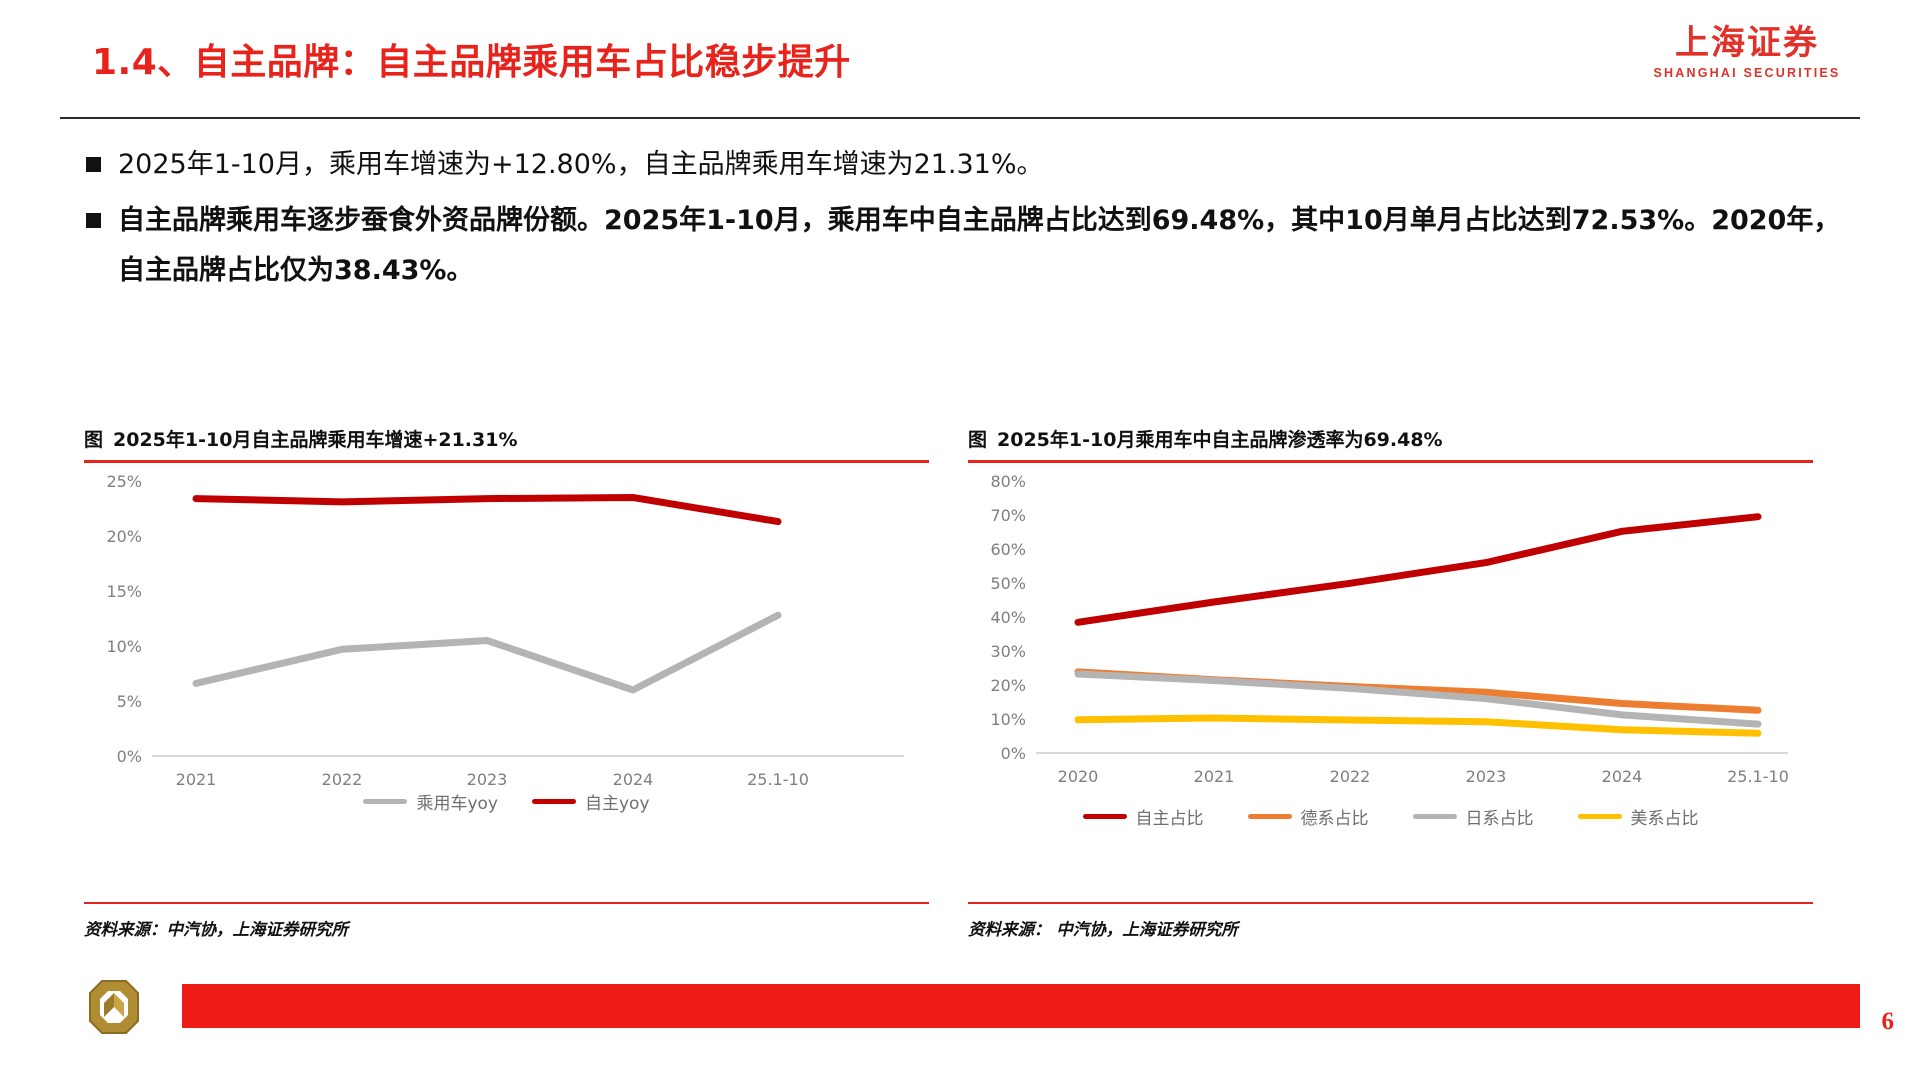 This screenshot has height=1080, width=1920. What do you see at coordinates (1418, 699) in the screenshot?
I see `right-series-japanese-share` at bounding box center [1418, 699].